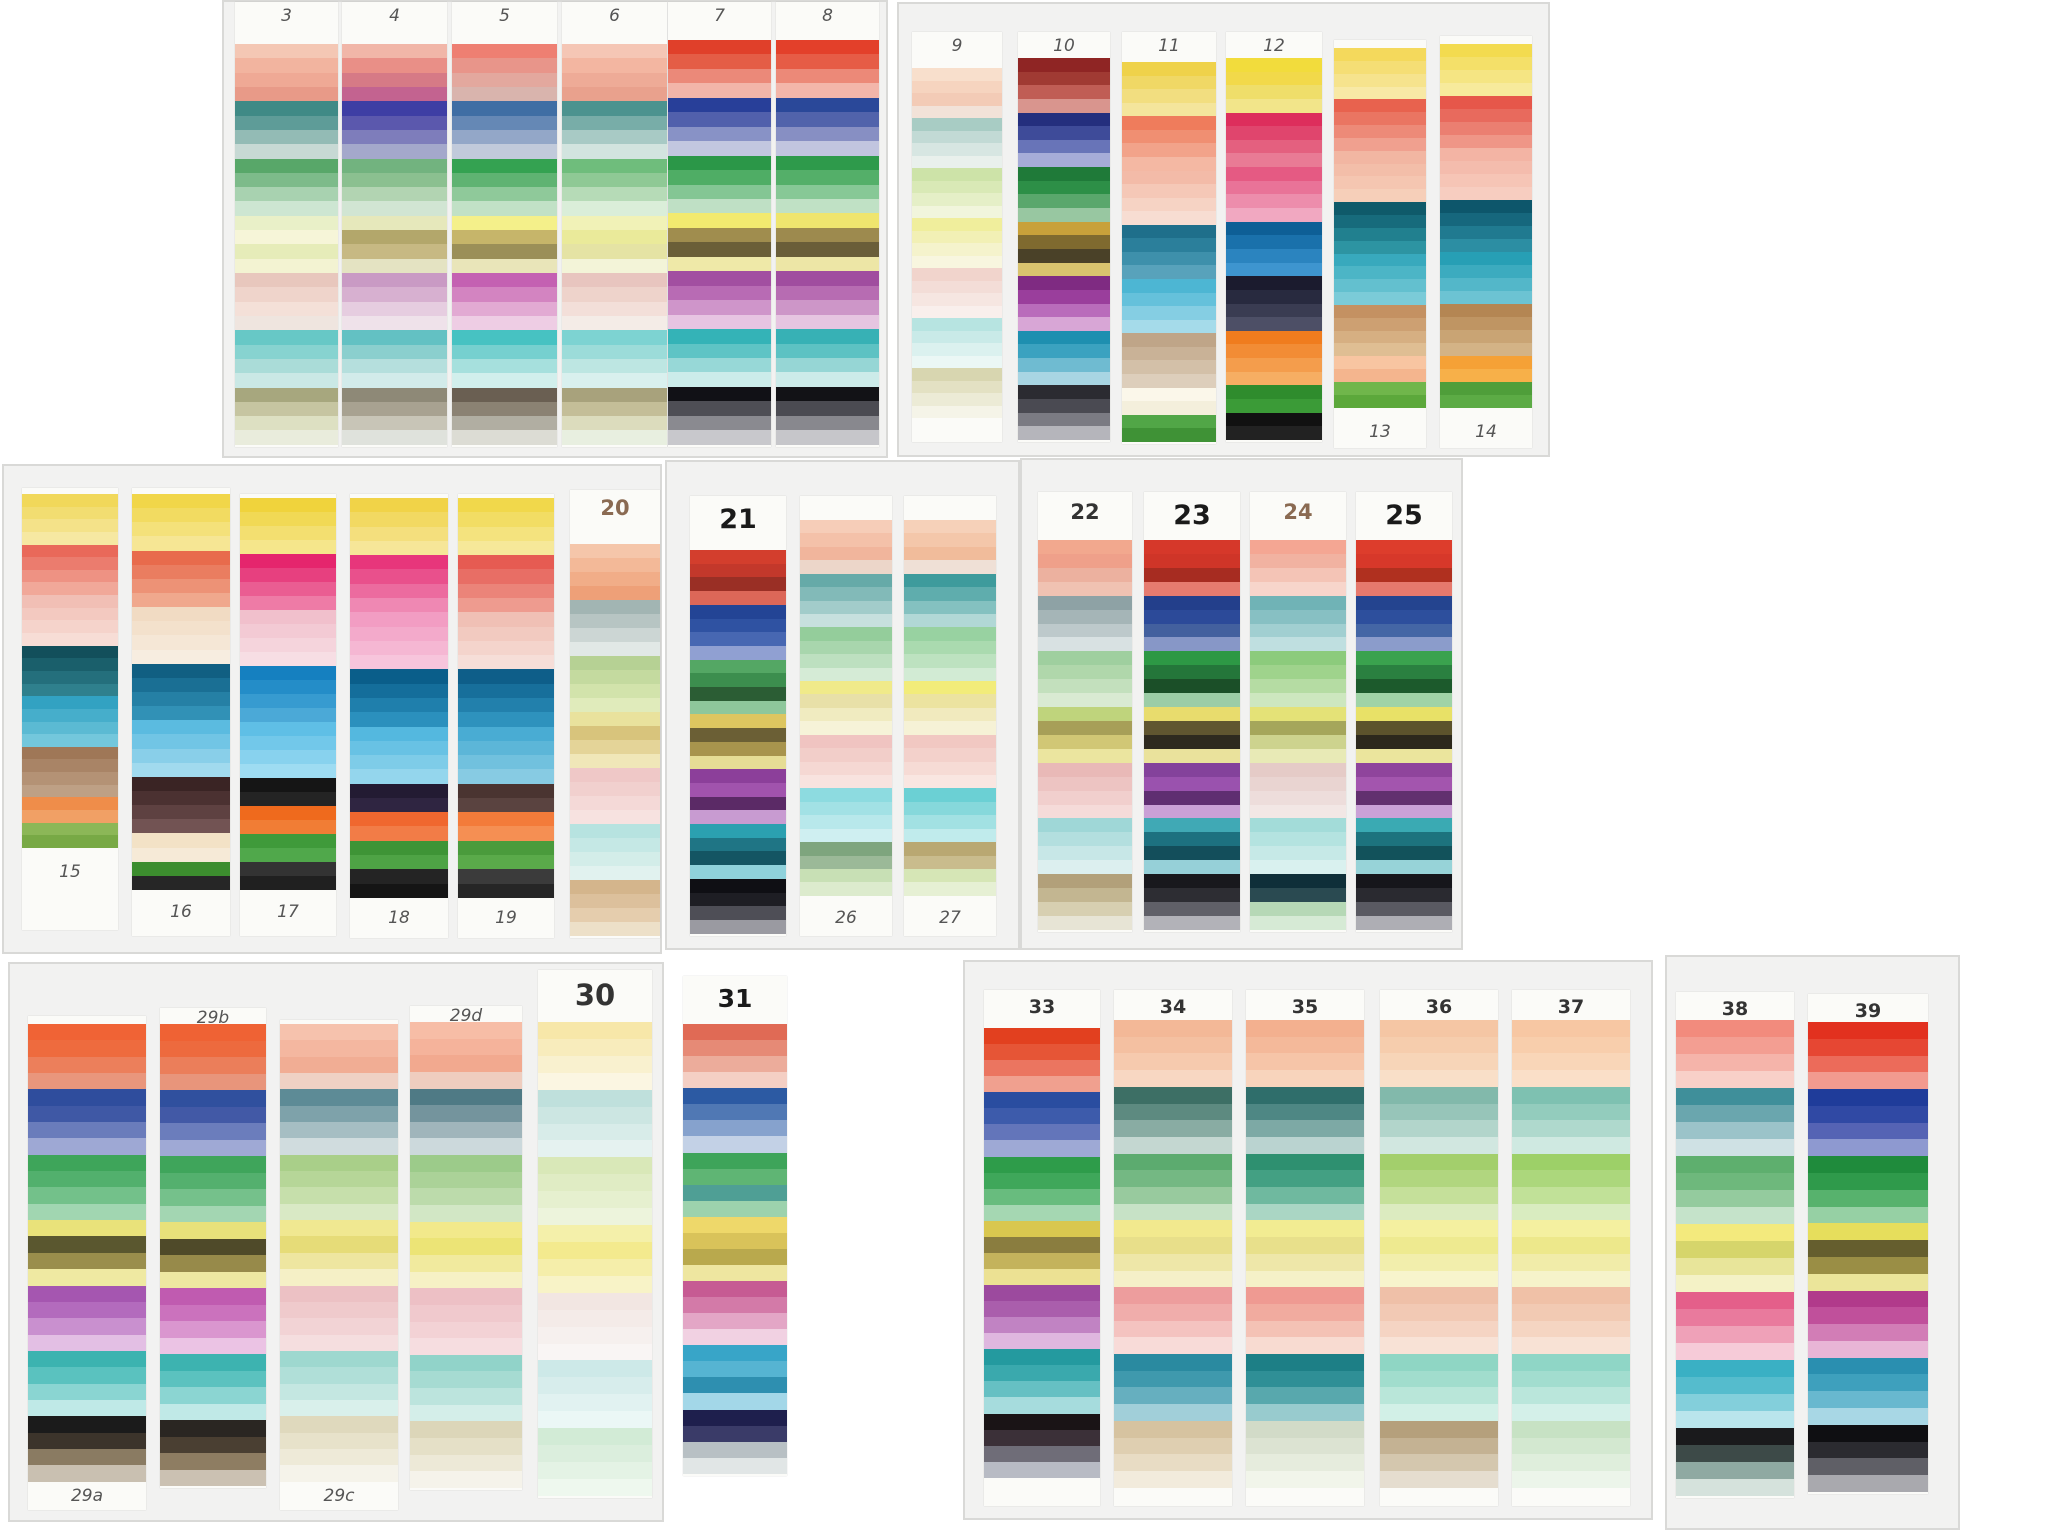 The image size is (2048, 1536). What do you see at coordinates (950, 716) in the screenshot?
I see `swatch-strip: 27` at bounding box center [950, 716].